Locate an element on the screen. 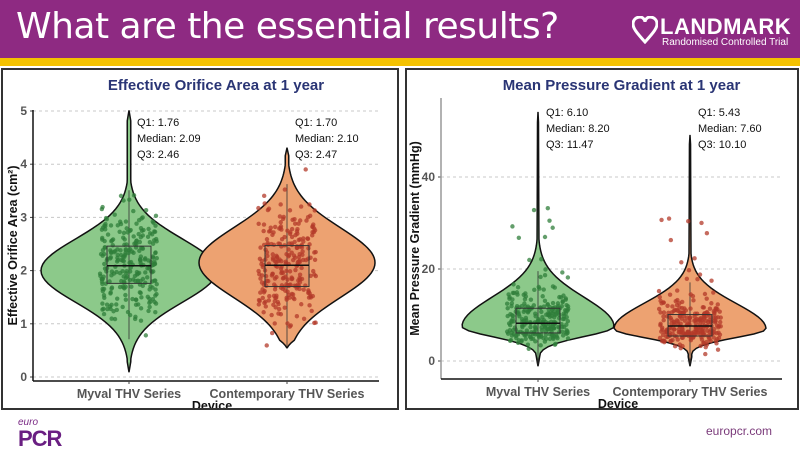  y-axis-label: Mean Pressure Gradient (mmHg) is located at coordinates (415, 238).